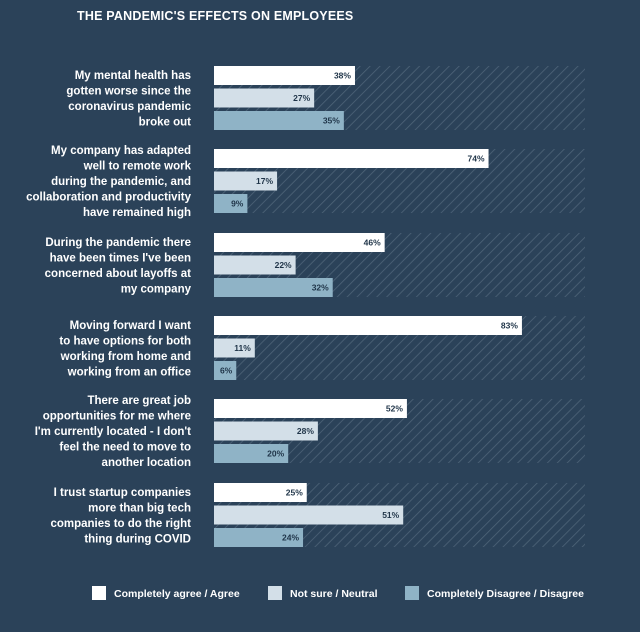  What do you see at coordinates (505, 594) in the screenshot?
I see `legend-label: Completely Disagree / Disagree` at bounding box center [505, 594].